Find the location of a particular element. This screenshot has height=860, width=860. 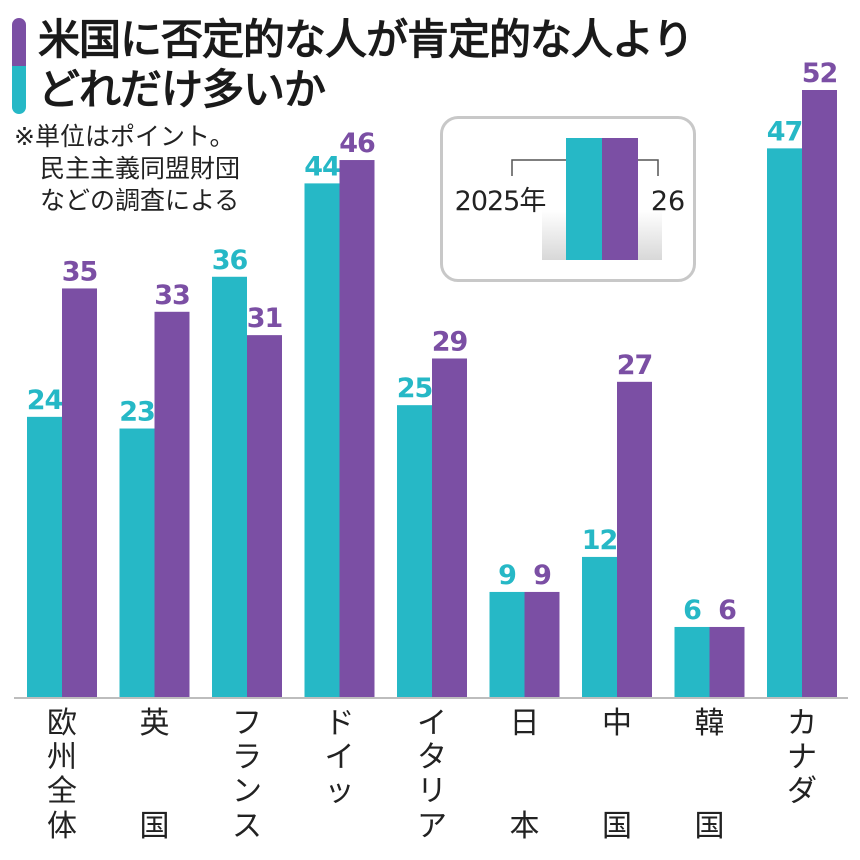

data-label: 31 is located at coordinates (265, 318).